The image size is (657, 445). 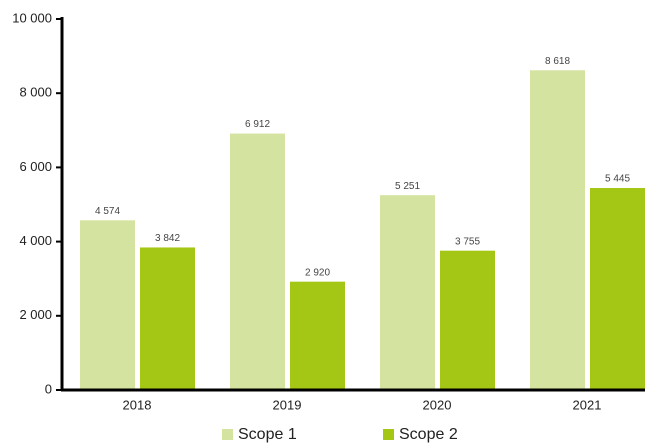 I want to click on x-tick-label: 2019, so click(x=287, y=404).